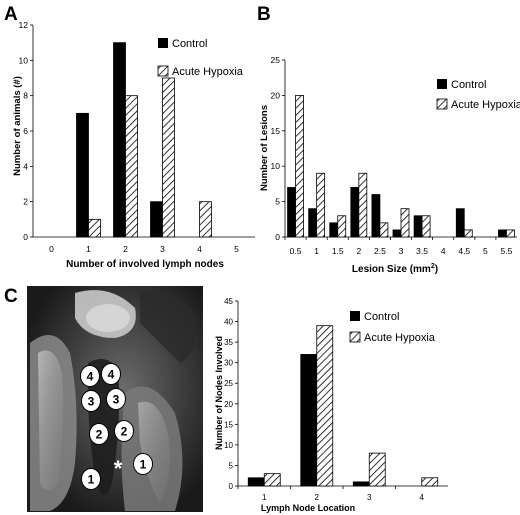 The image size is (520, 515). Describe the element at coordinates (443, 251) in the screenshot. I see `chart-b-xtick-label: 4` at that location.